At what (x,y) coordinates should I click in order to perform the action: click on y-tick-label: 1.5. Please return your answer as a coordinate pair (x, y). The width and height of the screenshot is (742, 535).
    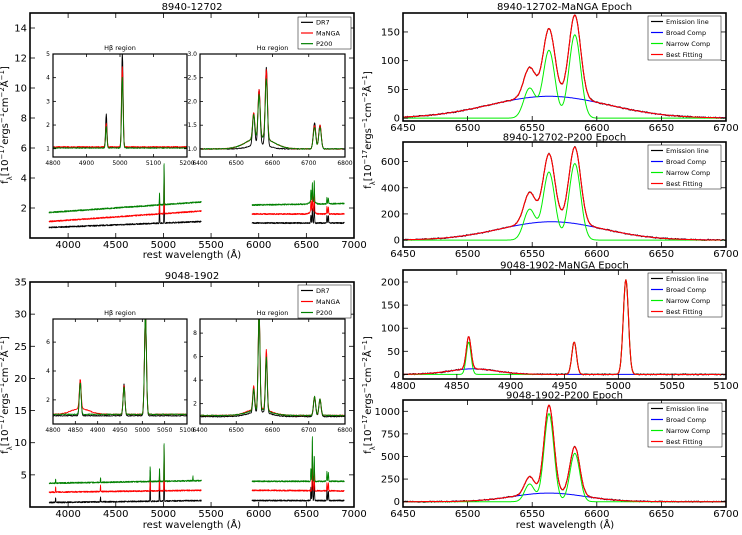
    Looking at the image, I should click on (192, 125).